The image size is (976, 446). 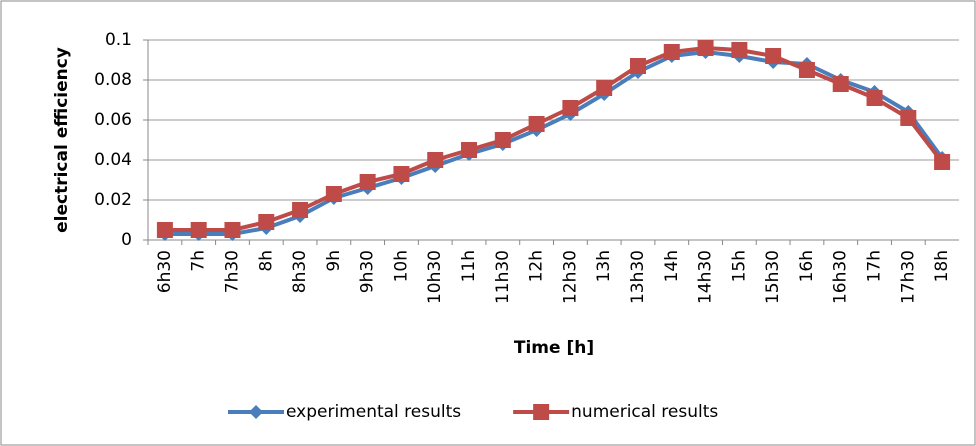 I want to click on y-tick-label: 0.06, so click(x=113, y=120).